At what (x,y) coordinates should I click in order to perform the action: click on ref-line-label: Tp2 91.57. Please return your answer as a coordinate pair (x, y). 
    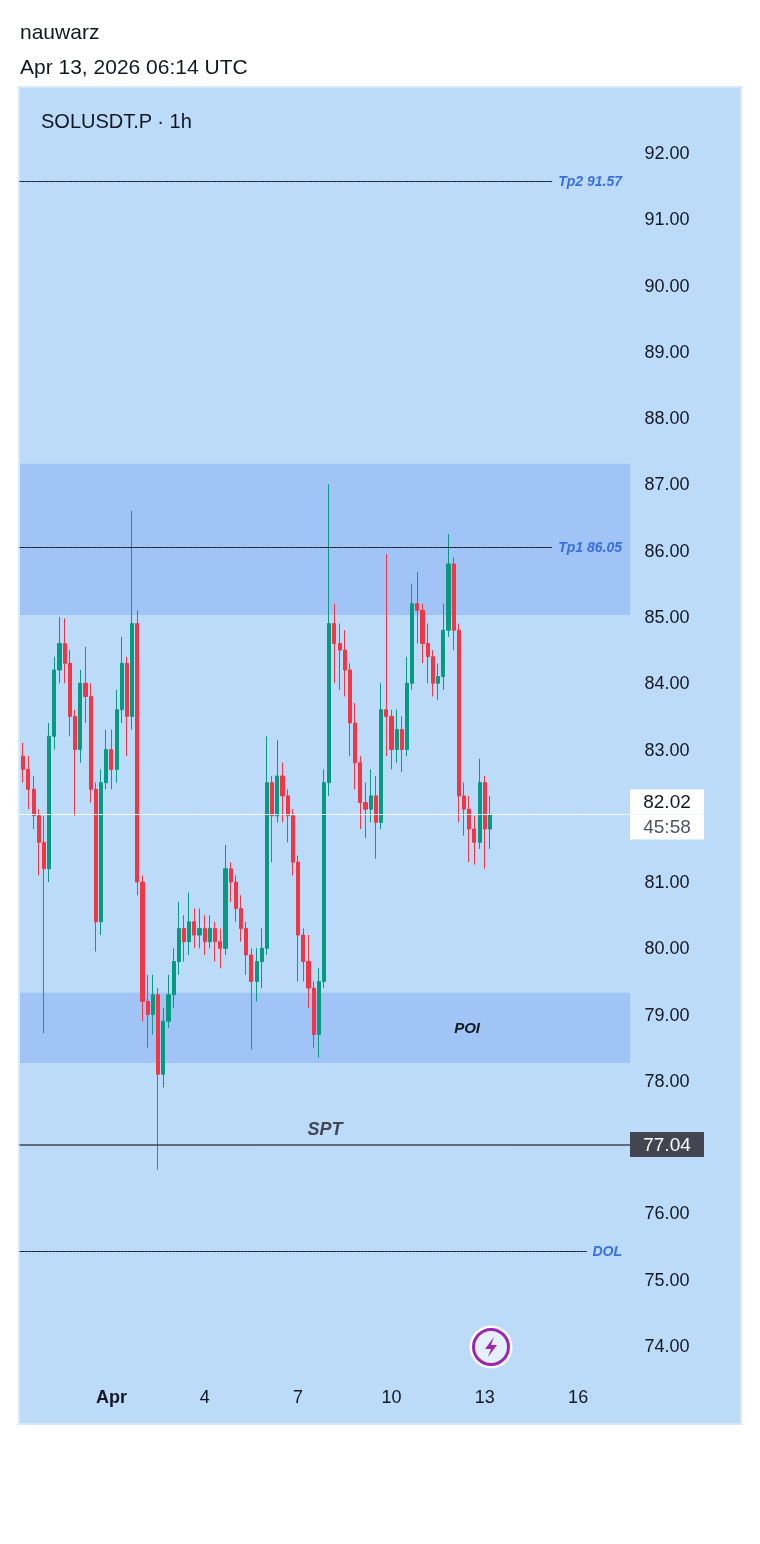
    Looking at the image, I should click on (591, 181).